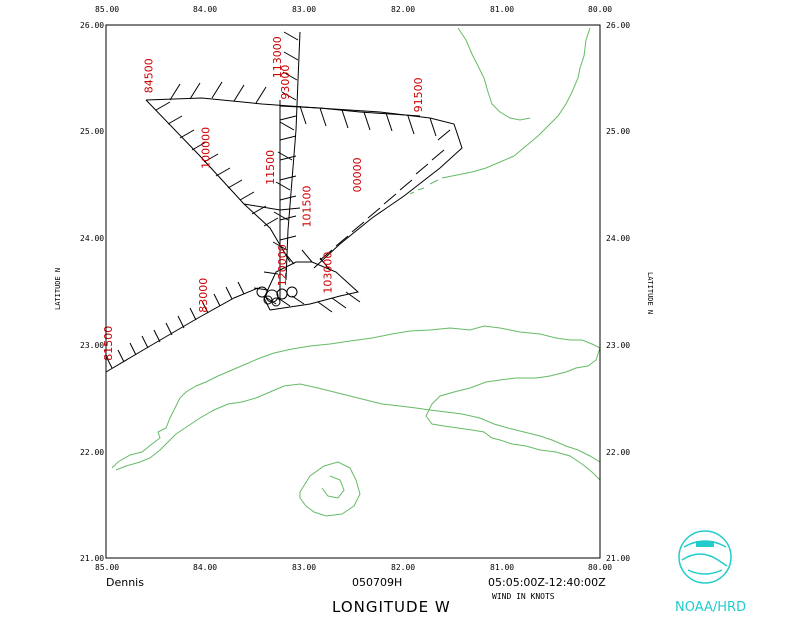 Image resolution: width=800 pixels, height=640 pixels. What do you see at coordinates (203, 295) in the screenshot?
I see `time-label: 83000` at bounding box center [203, 295].